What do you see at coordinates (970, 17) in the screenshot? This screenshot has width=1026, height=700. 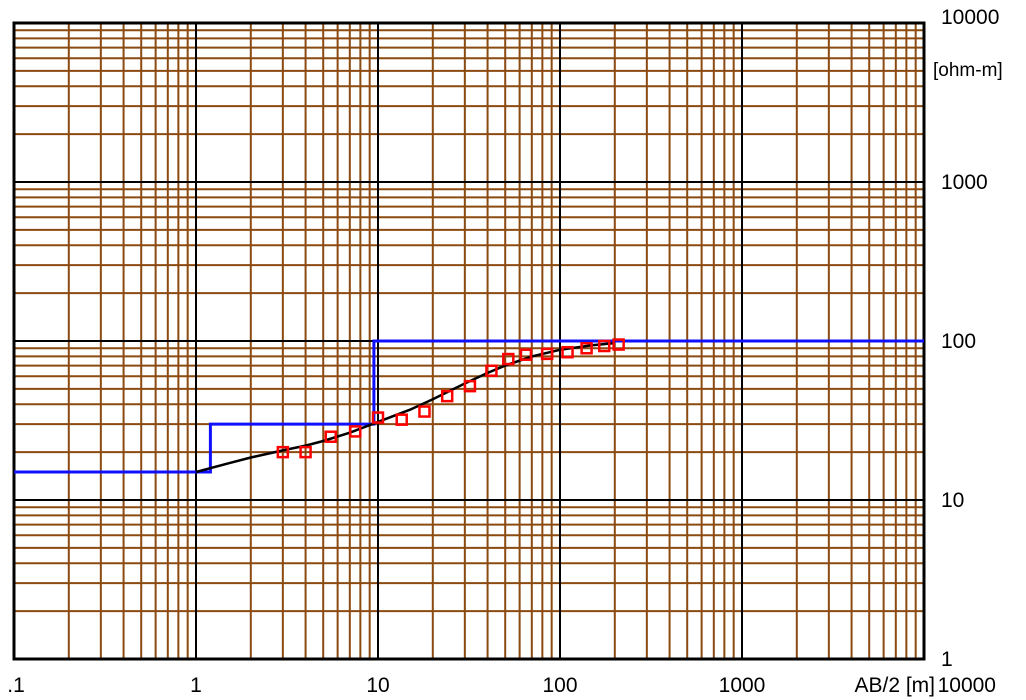 I see `y-tick-label: 10000` at bounding box center [970, 17].